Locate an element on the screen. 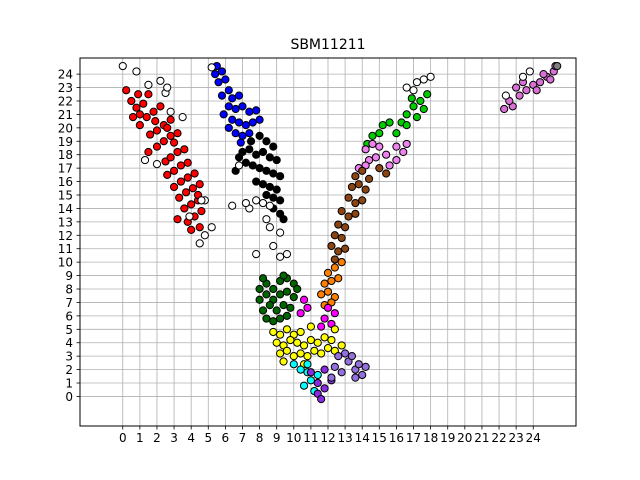 The height and width of the screenshot is (480, 640). x-tick-label: 11 is located at coordinates (310, 438).